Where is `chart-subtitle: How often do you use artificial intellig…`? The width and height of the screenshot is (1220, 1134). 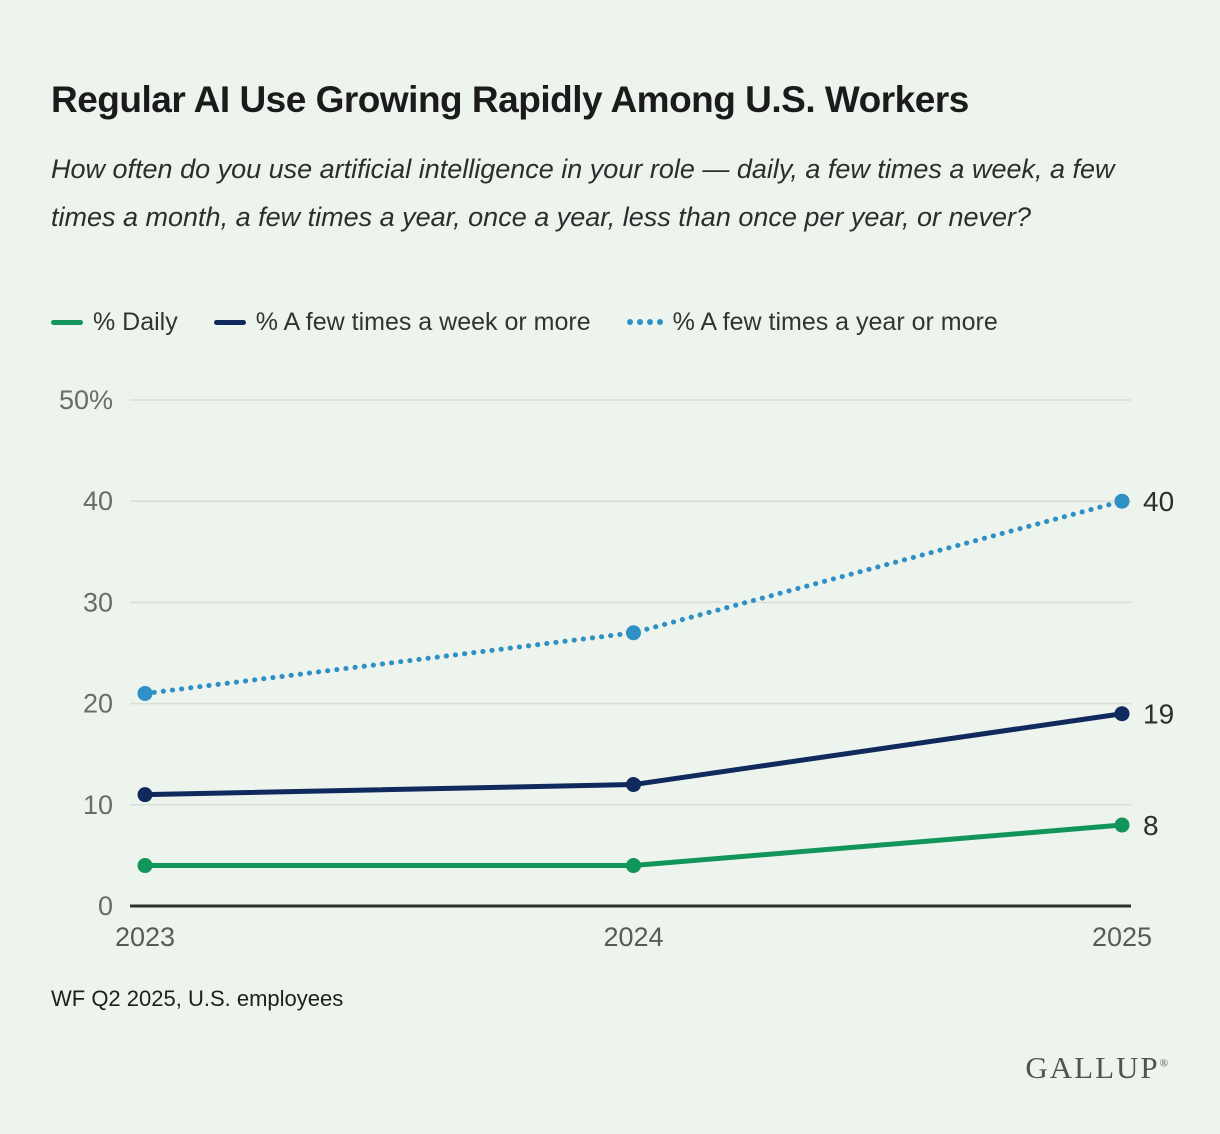
chart-subtitle: How often do you use artificial intellig… is located at coordinates (583, 193).